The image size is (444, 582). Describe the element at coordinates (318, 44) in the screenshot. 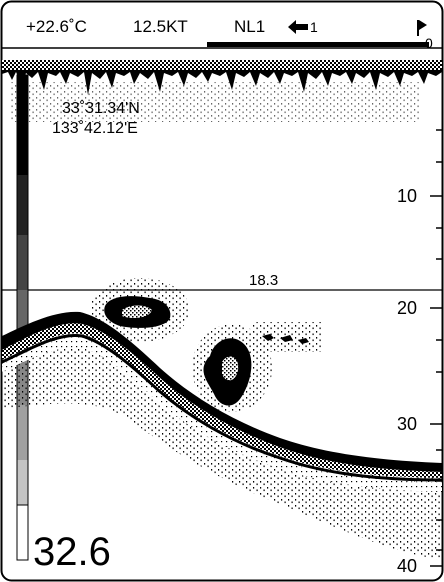

I see `shift-indicator-bar` at that location.